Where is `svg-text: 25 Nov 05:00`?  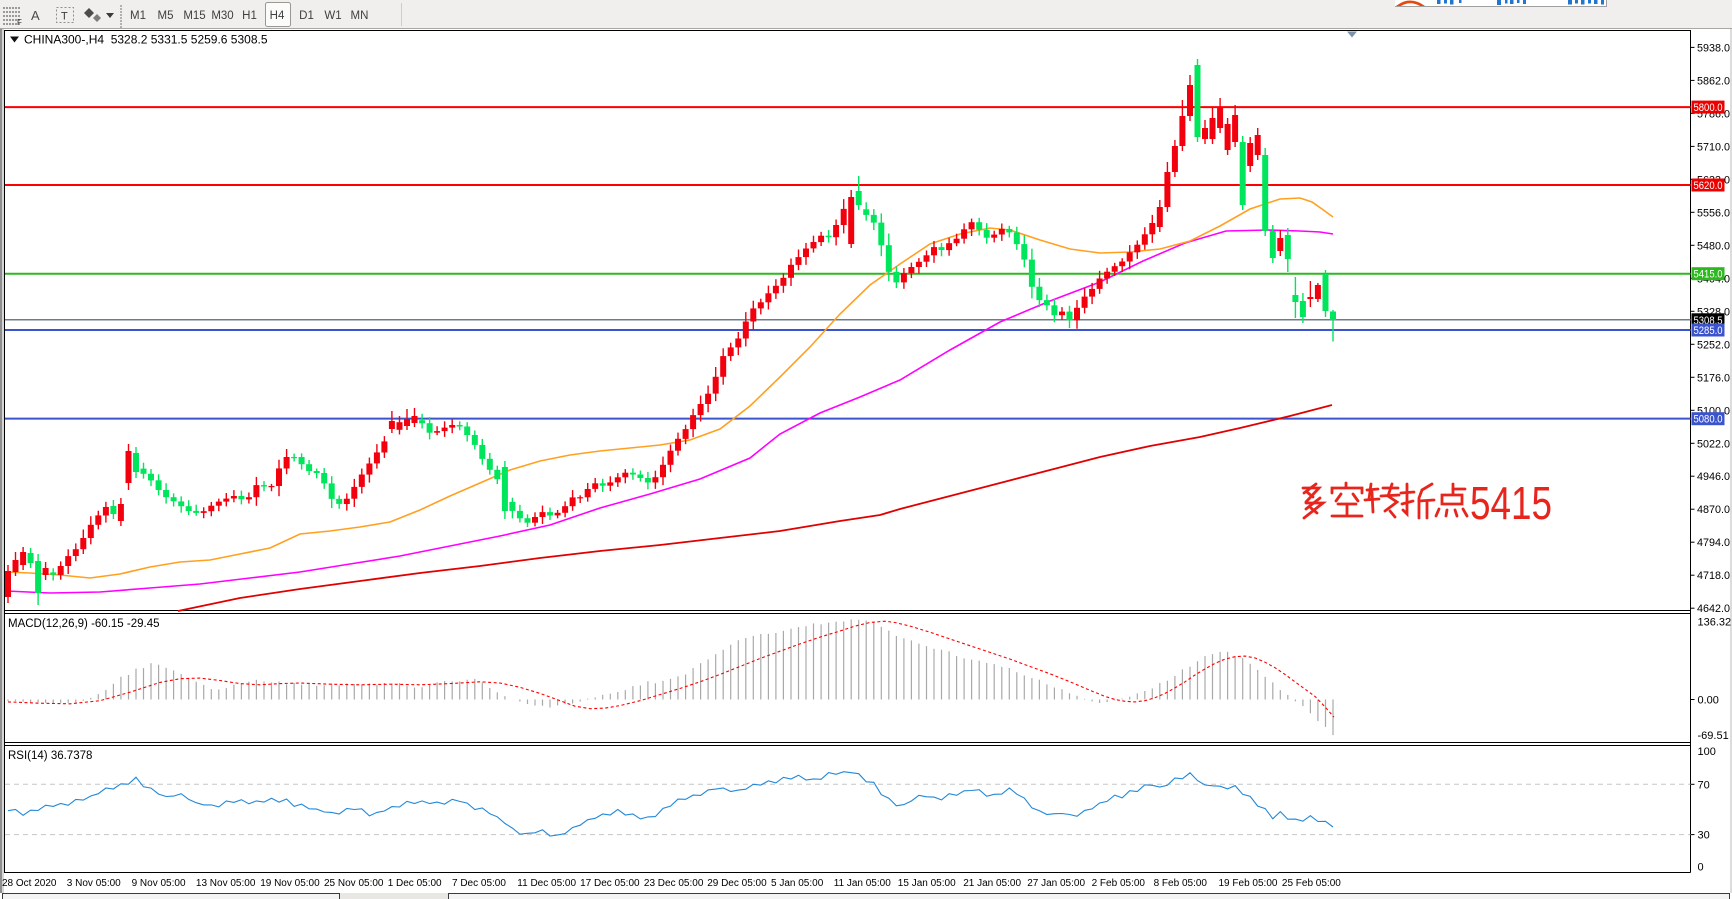 svg-text: 25 Nov 05:00 is located at coordinates (354, 883).